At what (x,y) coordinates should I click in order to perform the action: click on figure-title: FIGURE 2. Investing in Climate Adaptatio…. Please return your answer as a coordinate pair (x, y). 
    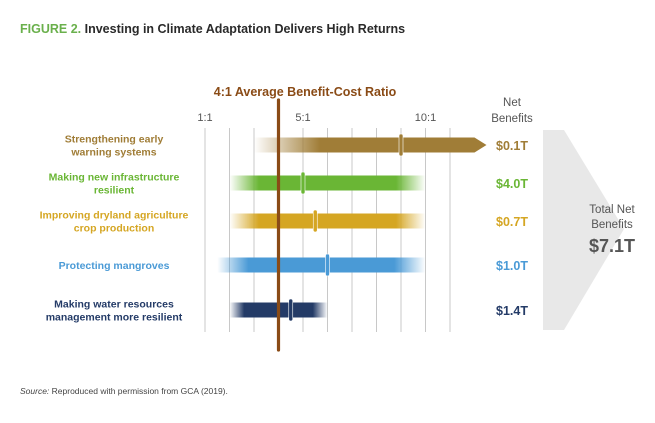
    Looking at the image, I should click on (212, 29).